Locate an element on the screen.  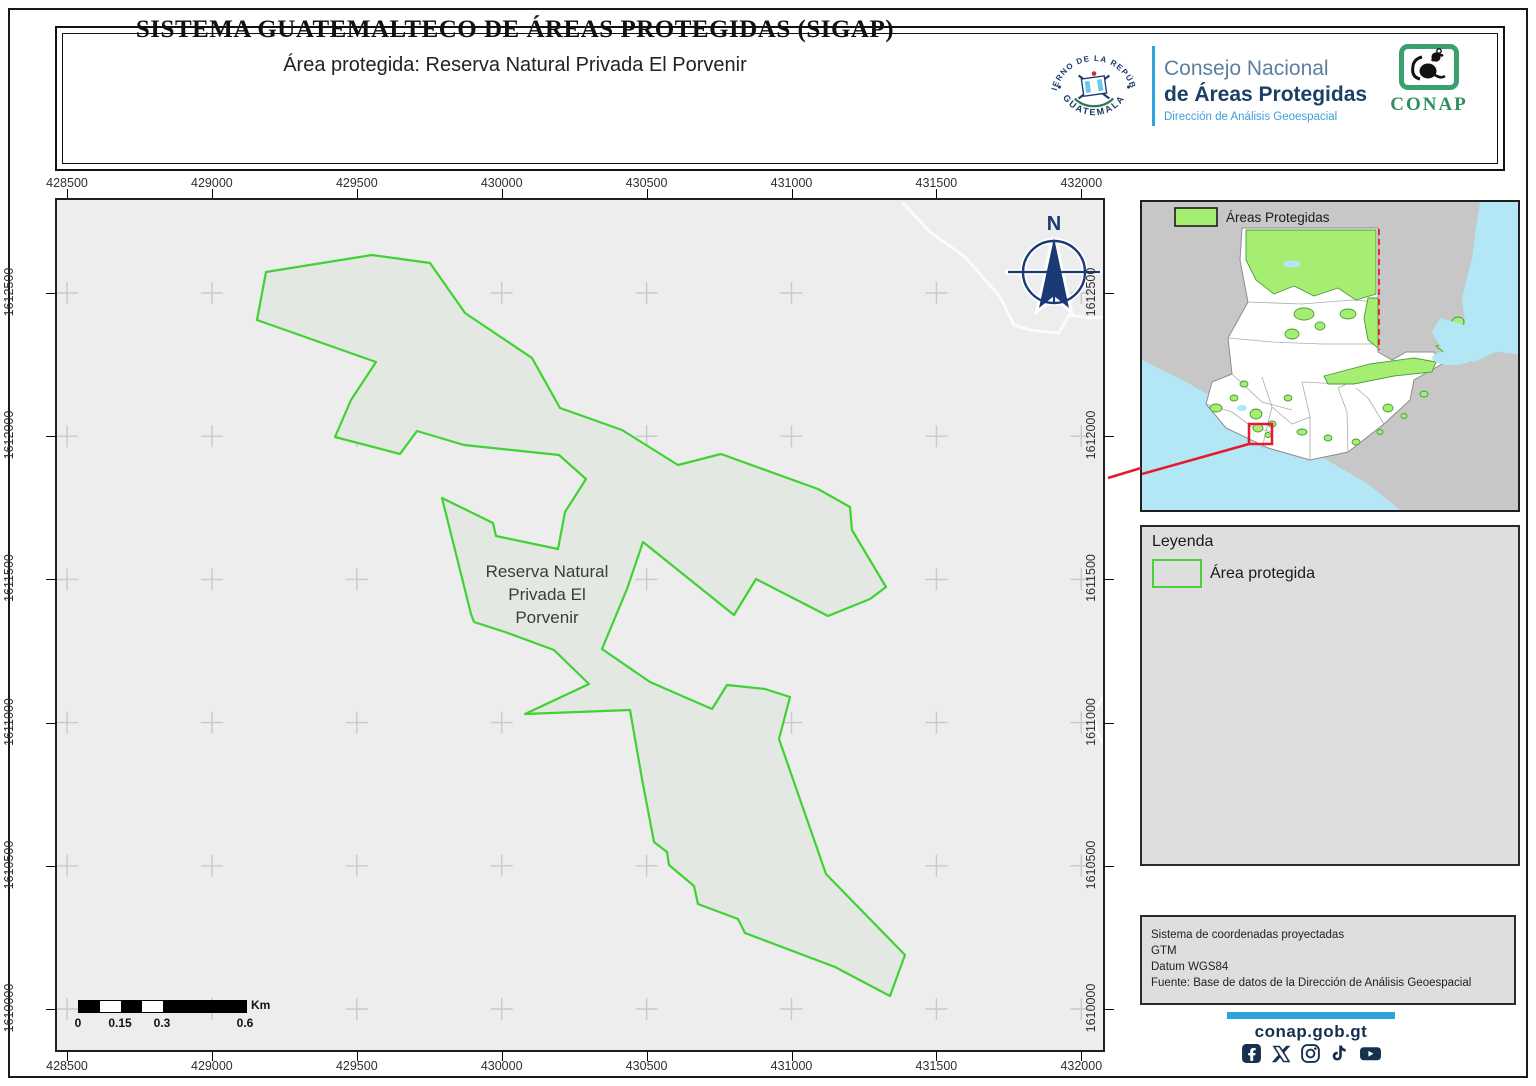
y-axis-label-left: 1610500 is located at coordinates (9, 865).